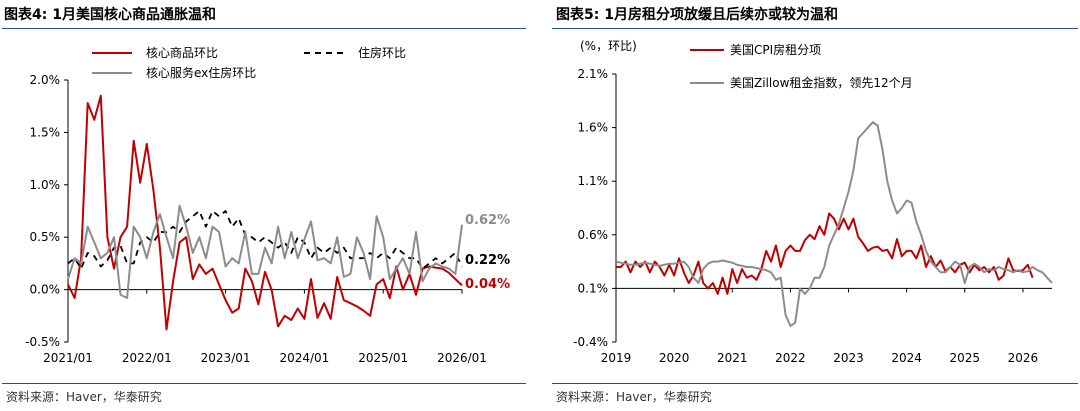 The height and width of the screenshot is (411, 1080). What do you see at coordinates (201, 72) in the screenshot?
I see `legend-label: 核心服务ex住房环比` at bounding box center [201, 72].